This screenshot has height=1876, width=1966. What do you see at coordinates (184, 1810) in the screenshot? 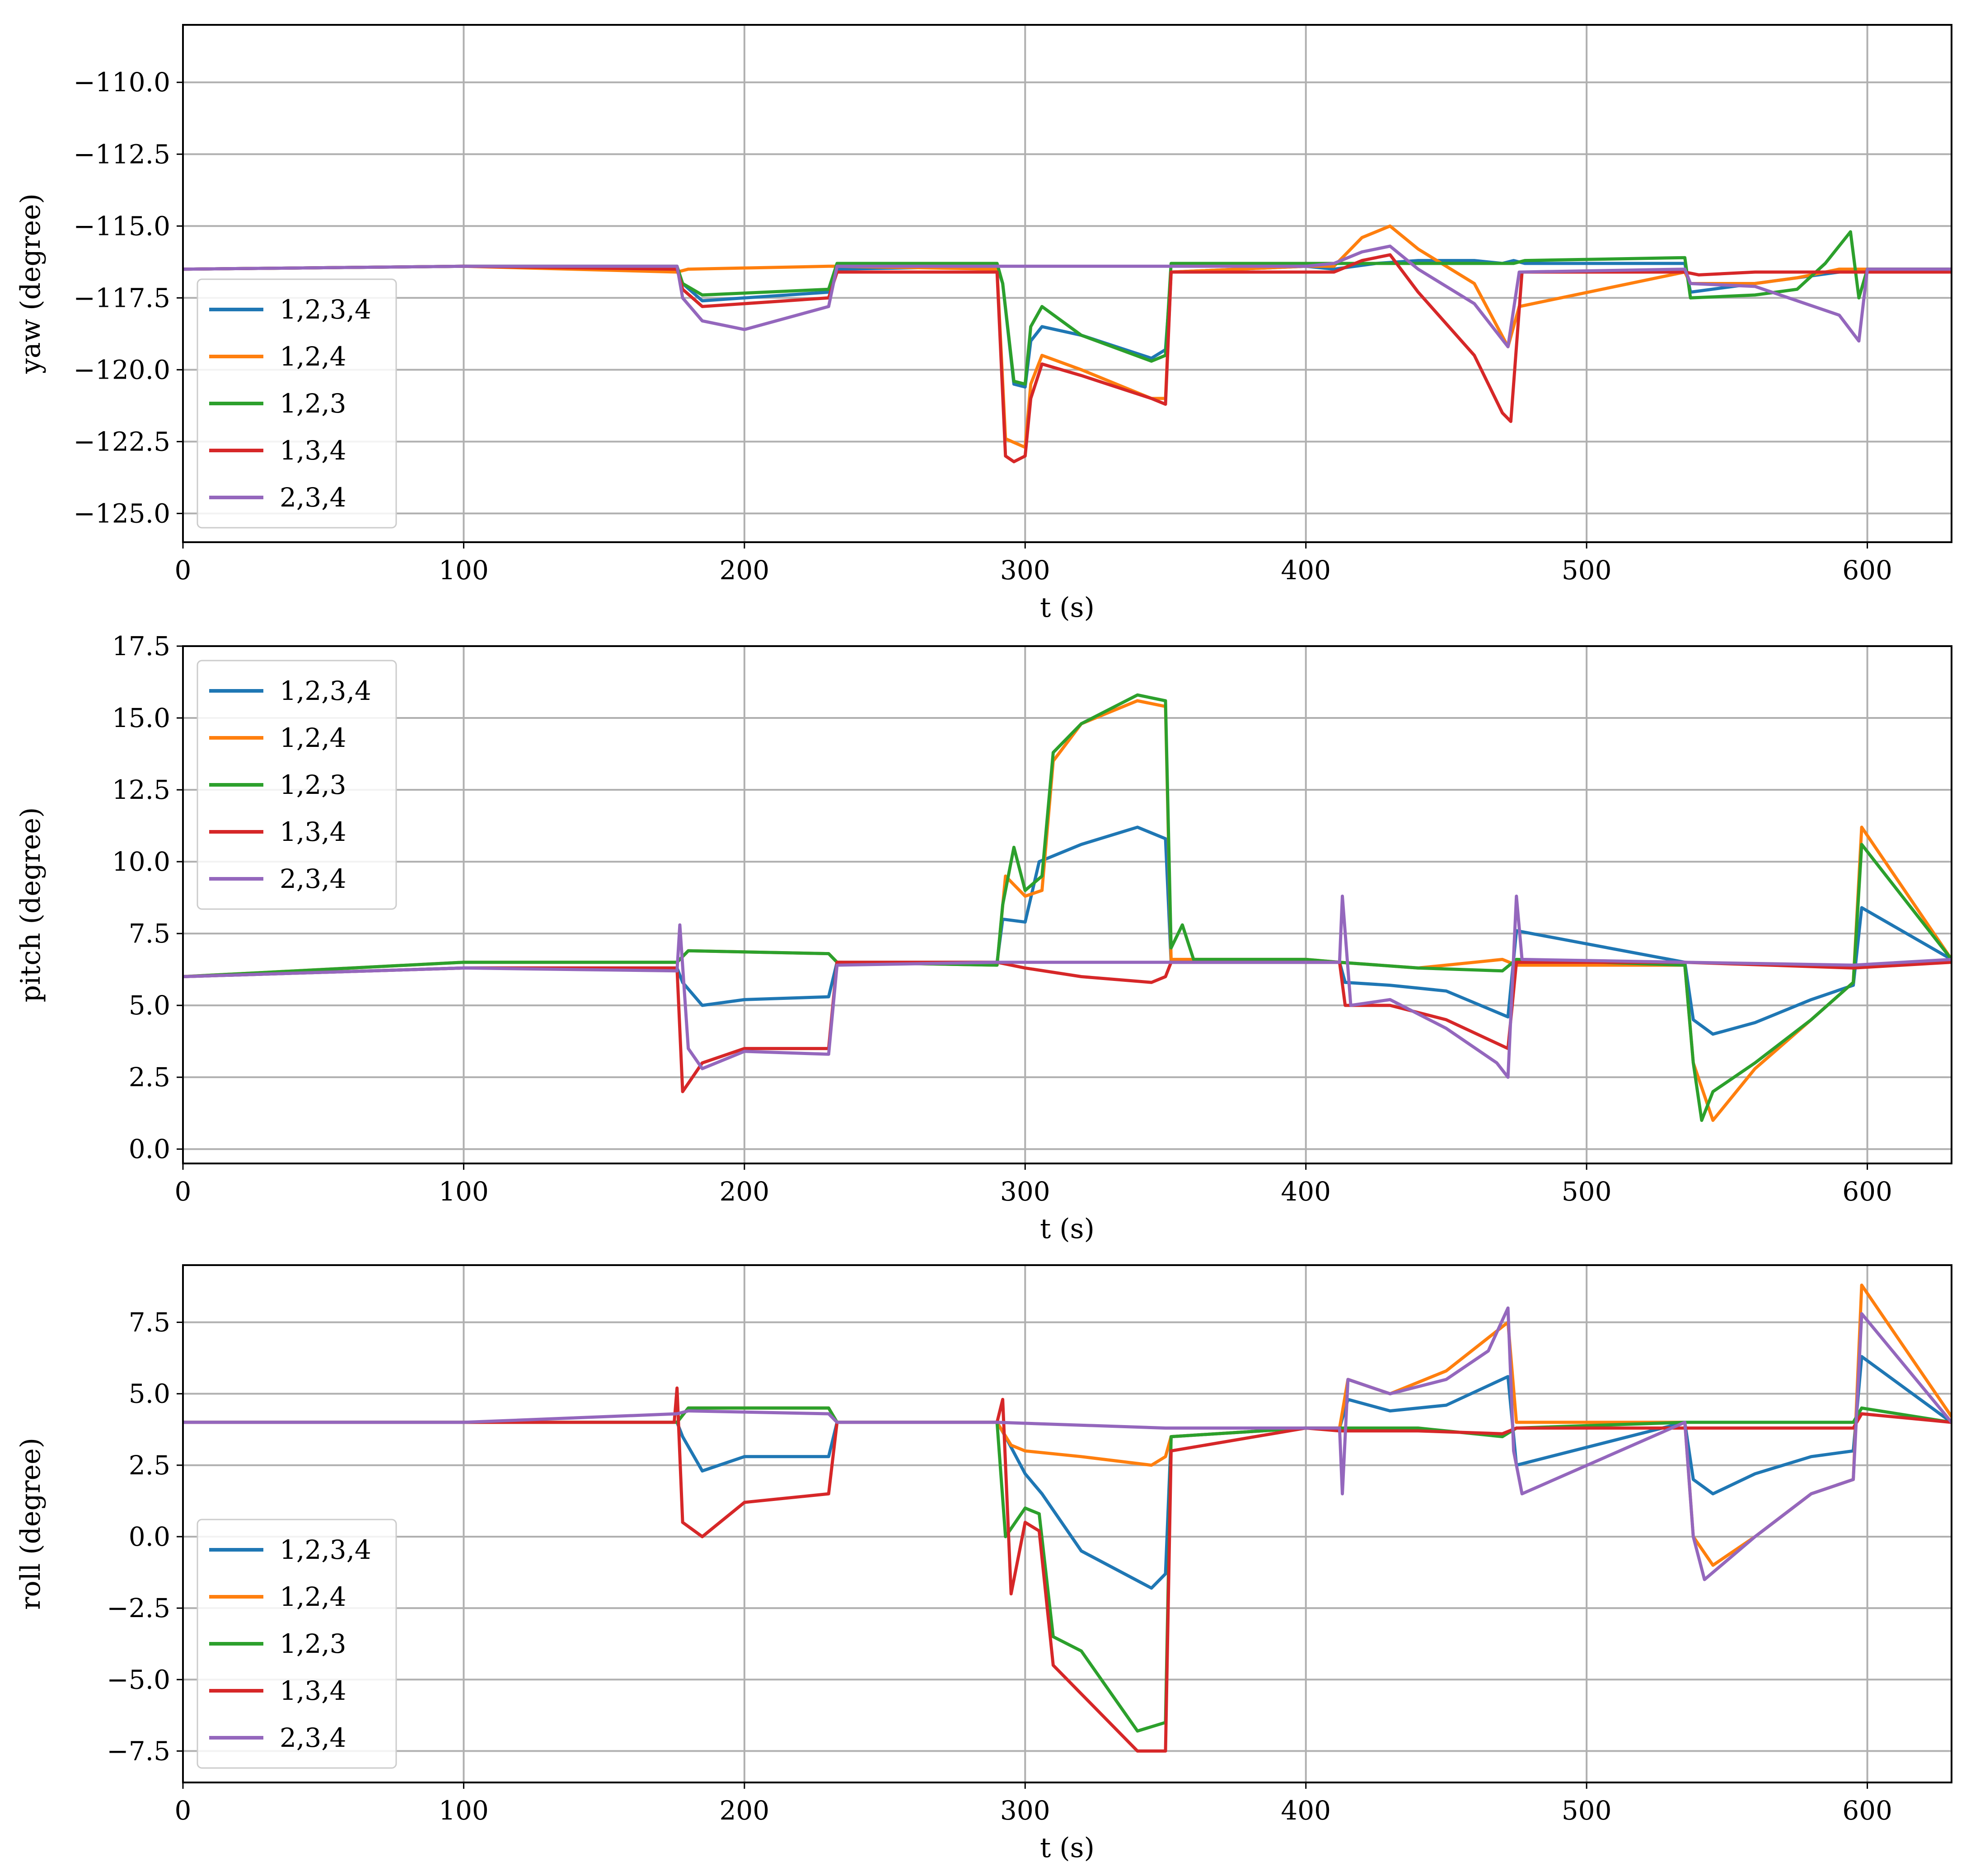
I see `roll-x-tick-label: 0` at bounding box center [184, 1810].